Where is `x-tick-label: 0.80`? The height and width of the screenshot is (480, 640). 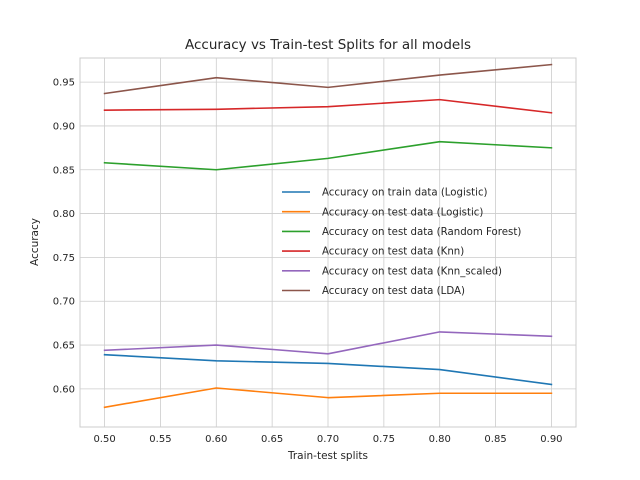
x-tick-label: 0.80 is located at coordinates (440, 439).